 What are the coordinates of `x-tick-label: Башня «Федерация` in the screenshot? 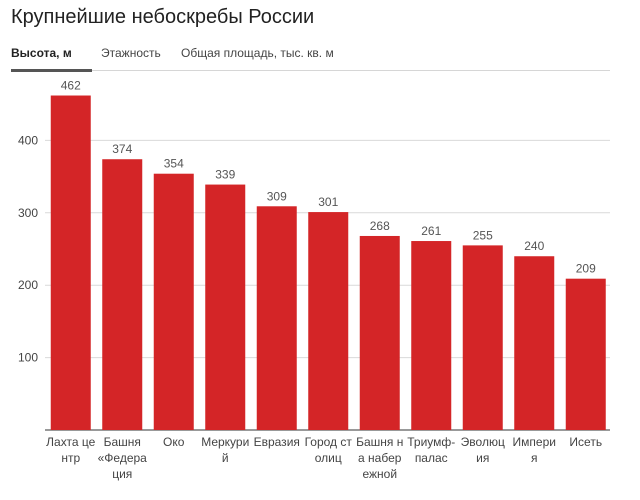 It's located at (122, 458).